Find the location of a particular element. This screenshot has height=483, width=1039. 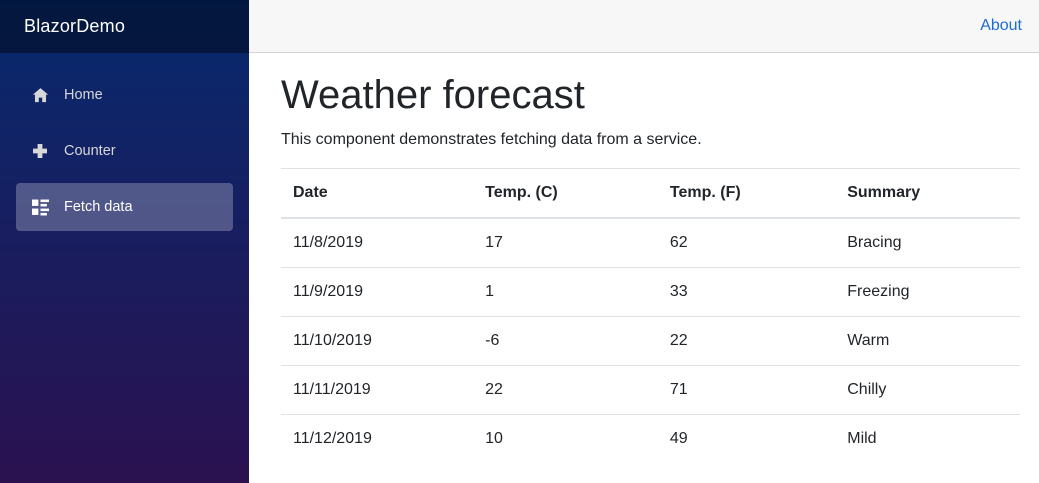

sidebar-item-fetch-data: Fetch data is located at coordinates (124, 207).